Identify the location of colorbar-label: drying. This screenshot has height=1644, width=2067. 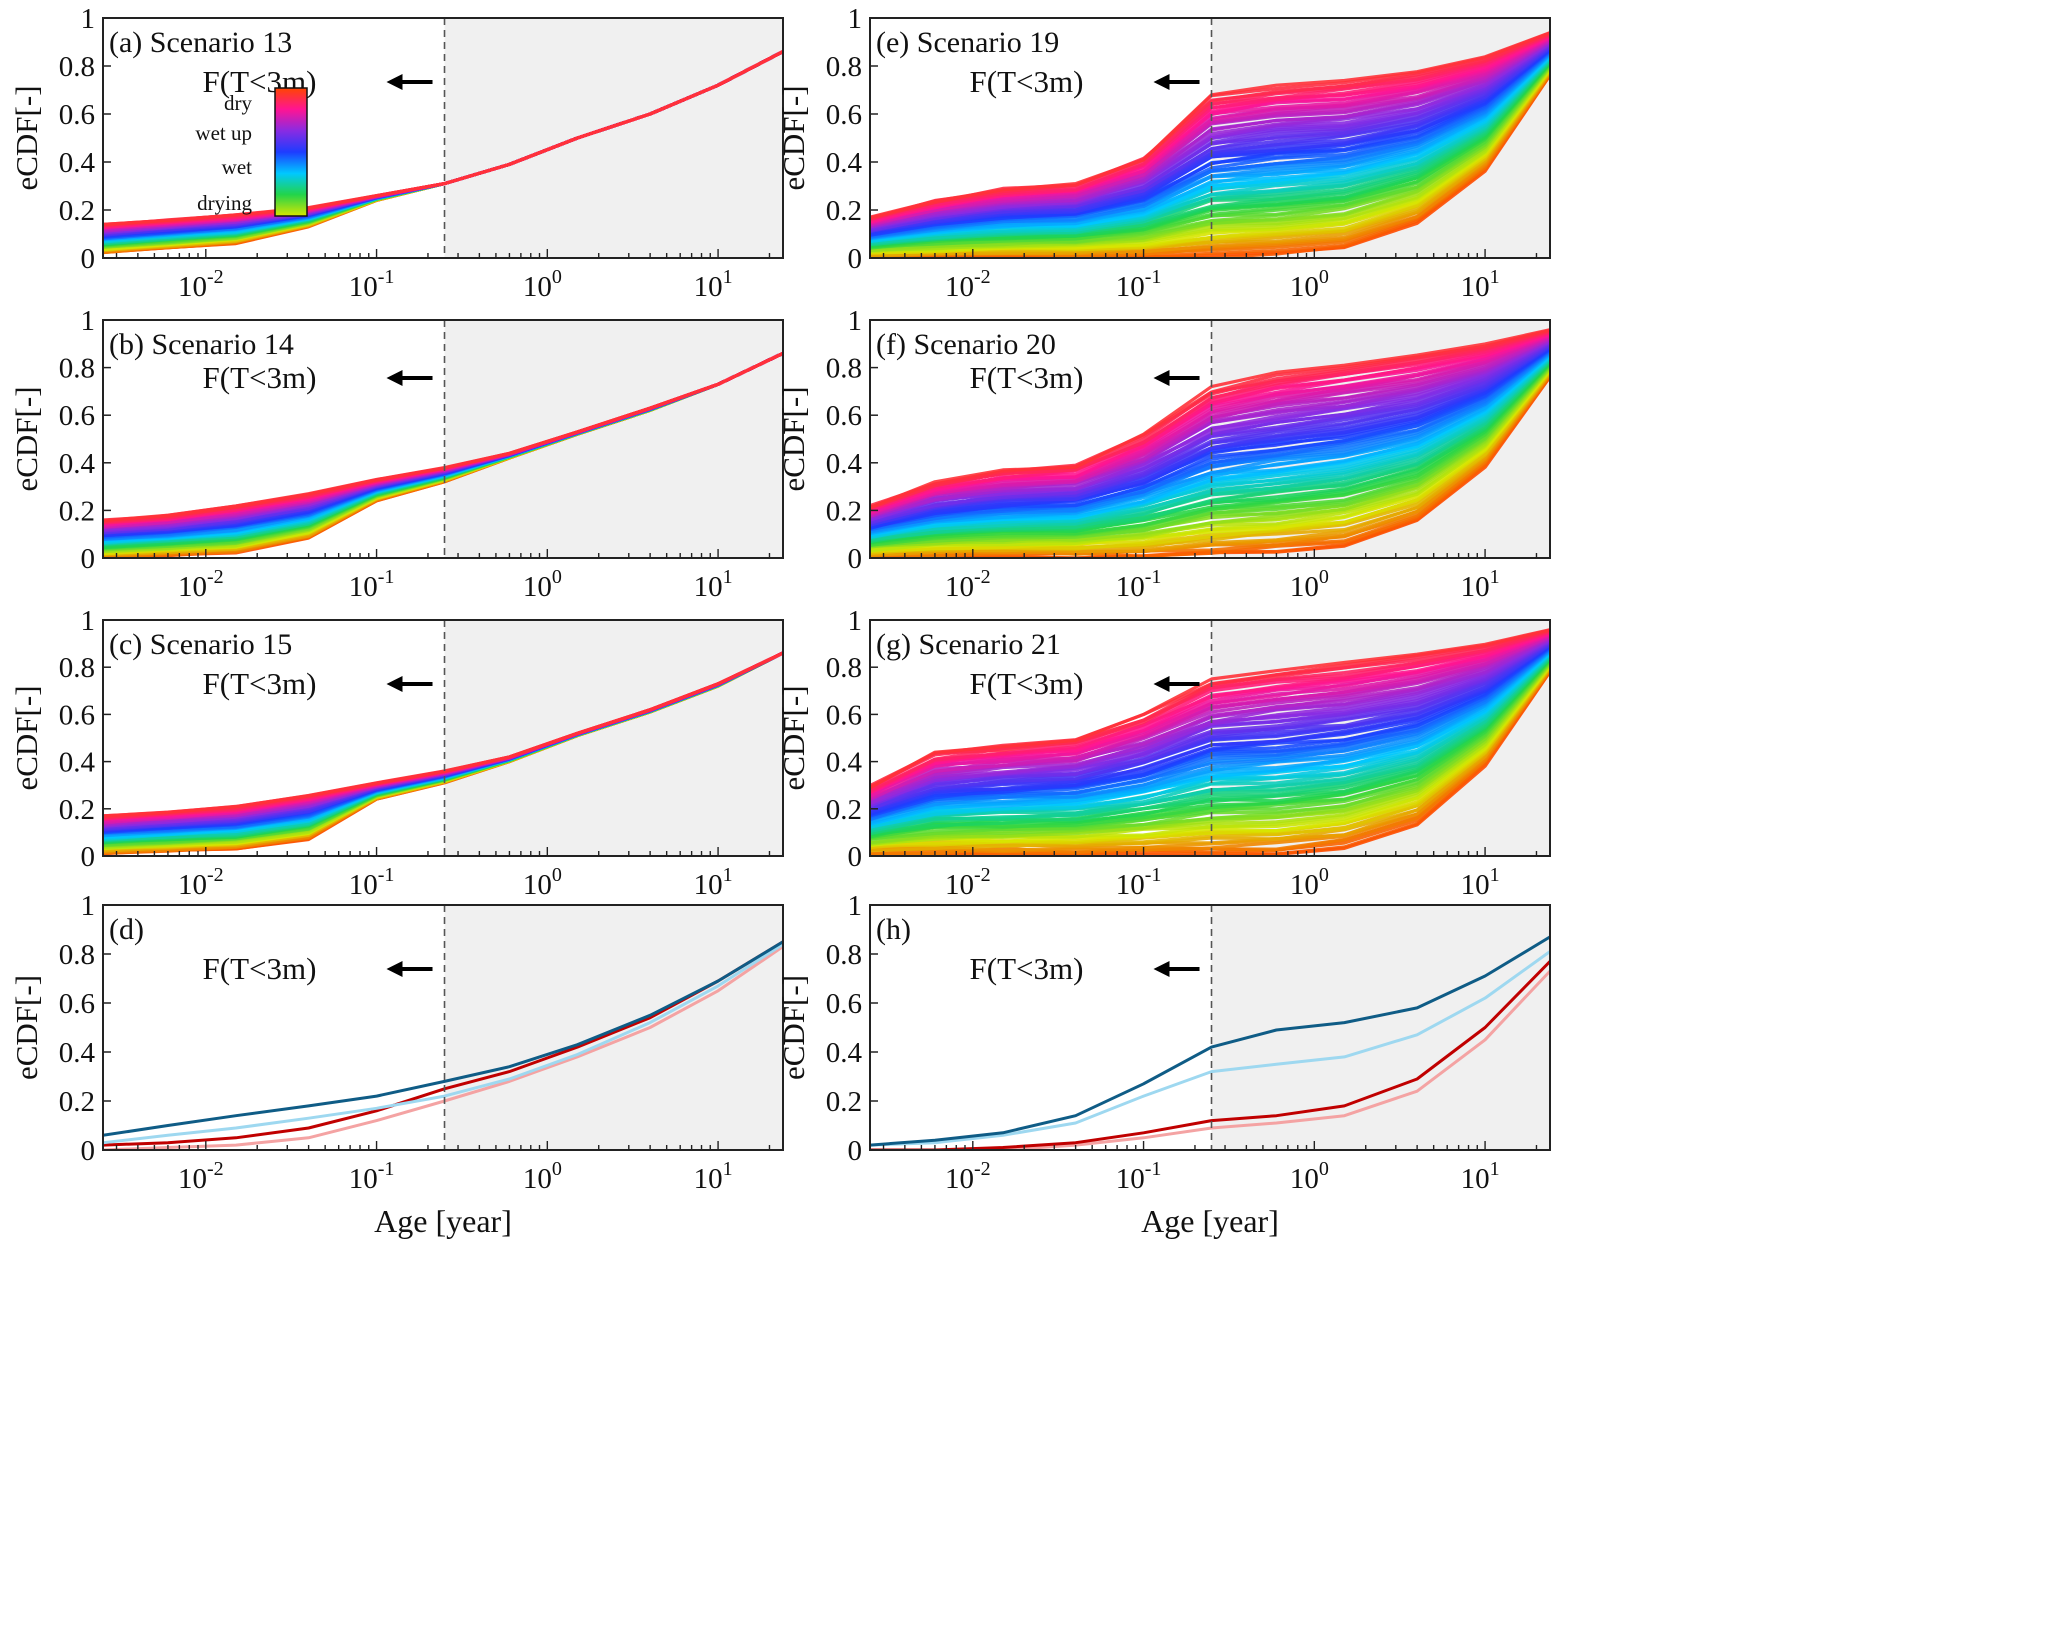
(224, 203).